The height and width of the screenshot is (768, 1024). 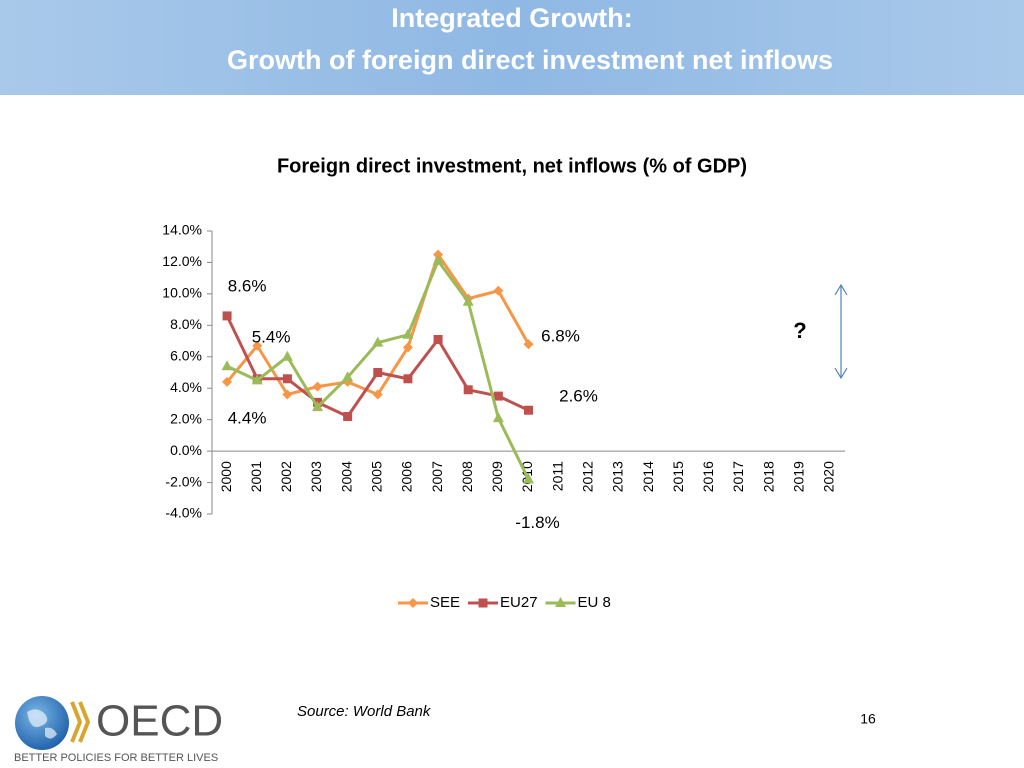 I want to click on x-tick-label: 2001, so click(x=256, y=476).